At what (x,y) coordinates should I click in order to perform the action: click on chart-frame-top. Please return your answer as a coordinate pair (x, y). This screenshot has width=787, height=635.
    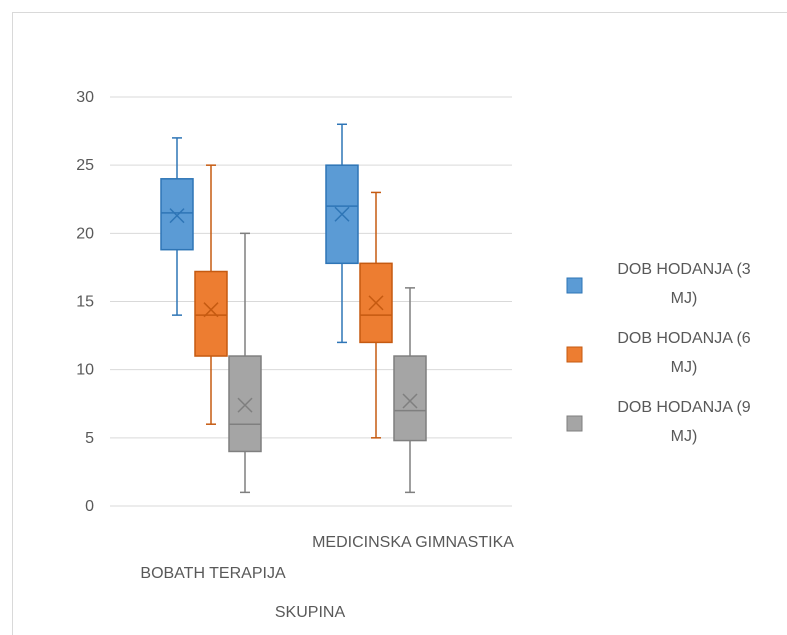
    Looking at the image, I should click on (399, 12).